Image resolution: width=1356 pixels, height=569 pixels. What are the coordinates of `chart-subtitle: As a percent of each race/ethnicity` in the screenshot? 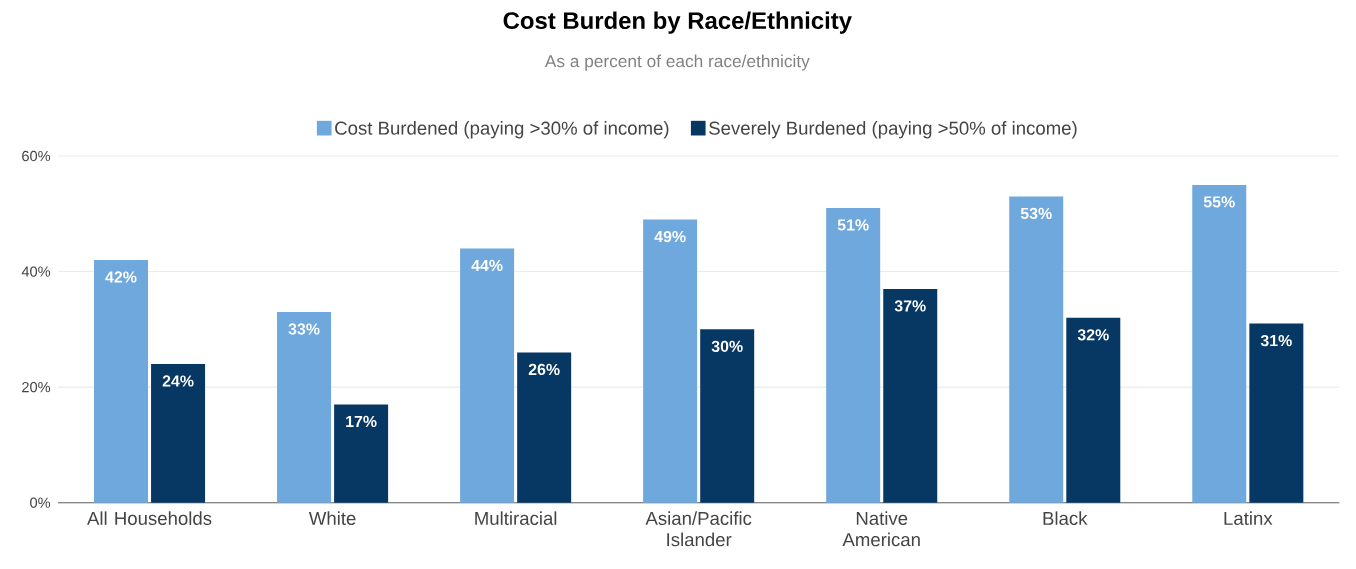 It's located at (677, 62).